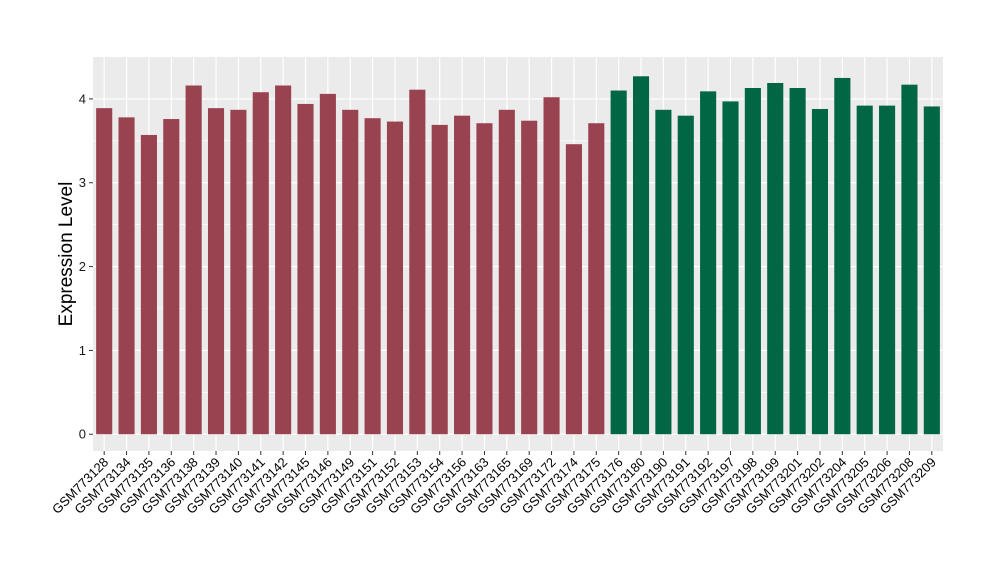 This screenshot has width=1000, height=585. Describe the element at coordinates (551, 266) in the screenshot. I see `bar-GSM773172` at that location.